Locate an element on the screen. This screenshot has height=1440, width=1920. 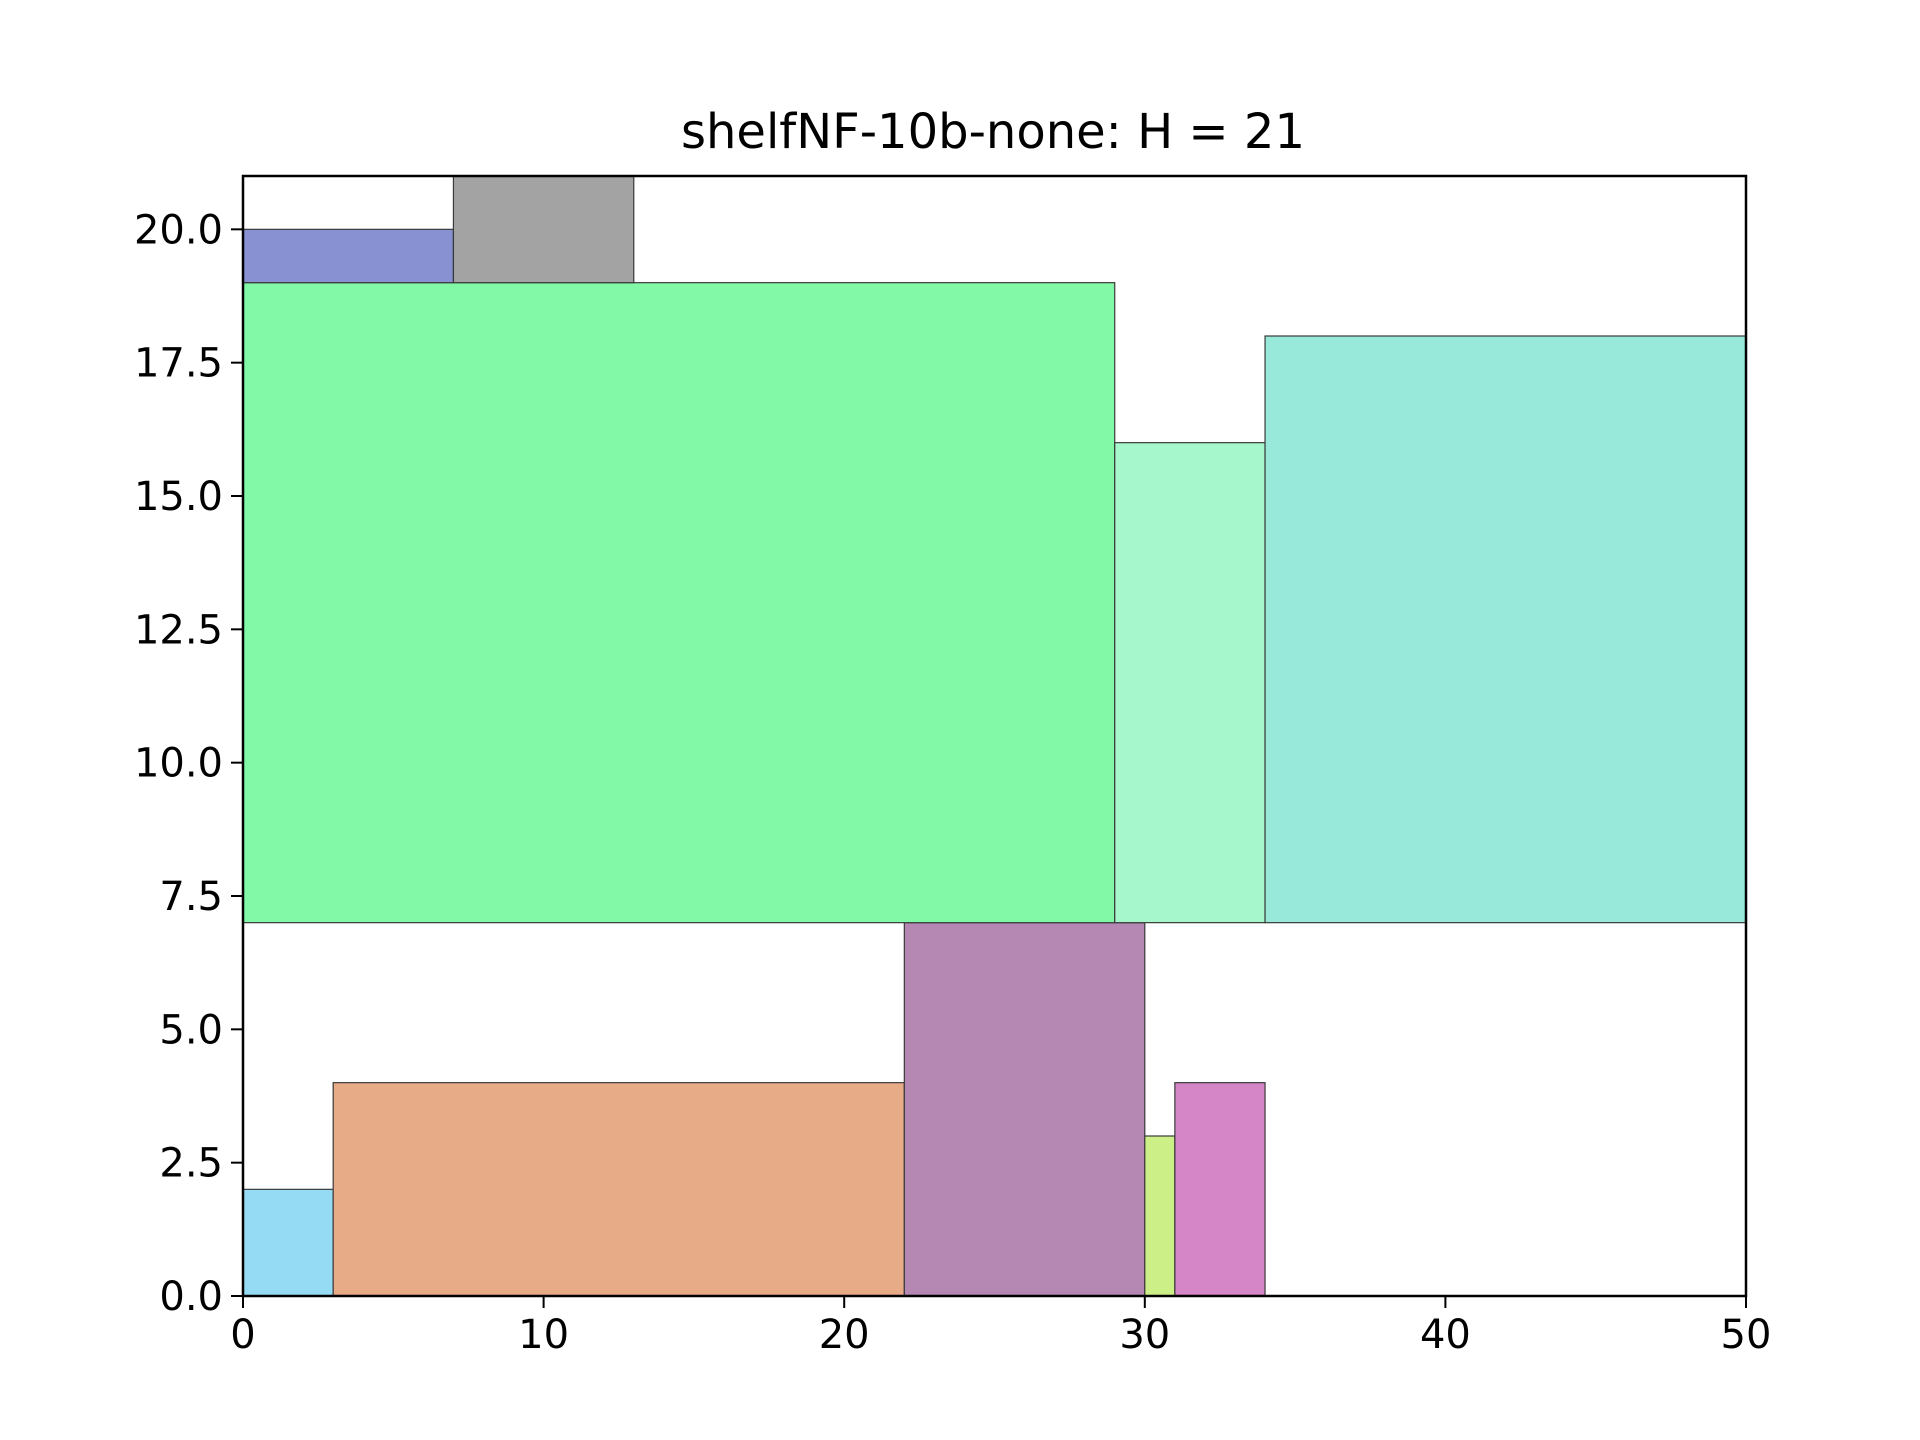
y-tick-label: 15.0 is located at coordinates (178, 497).